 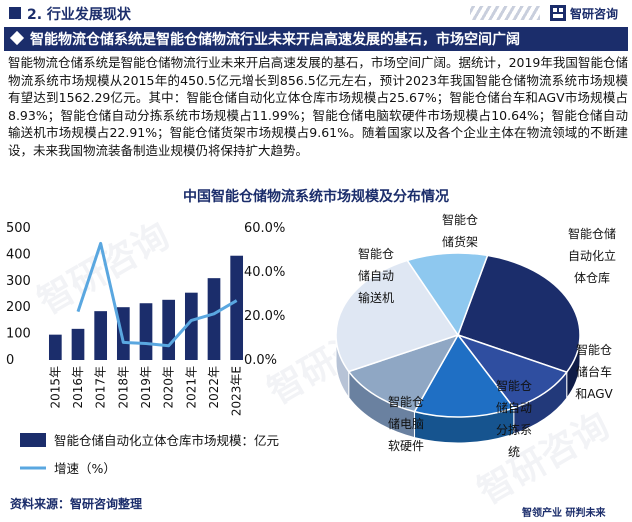 What do you see at coordinates (191, 387) in the screenshot?
I see `x-tick-label: 2021年` at bounding box center [191, 387].